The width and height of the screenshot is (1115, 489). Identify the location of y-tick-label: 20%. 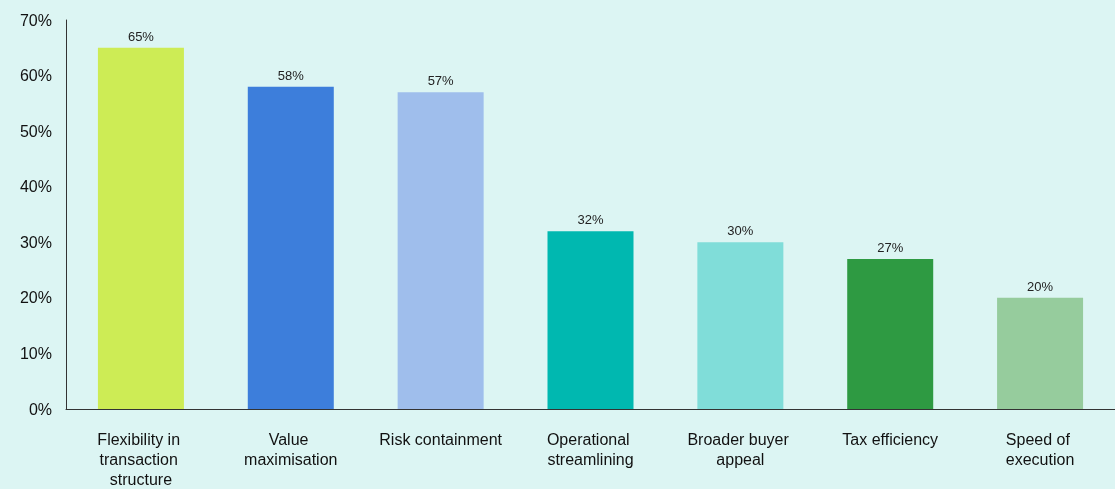
(35, 298).